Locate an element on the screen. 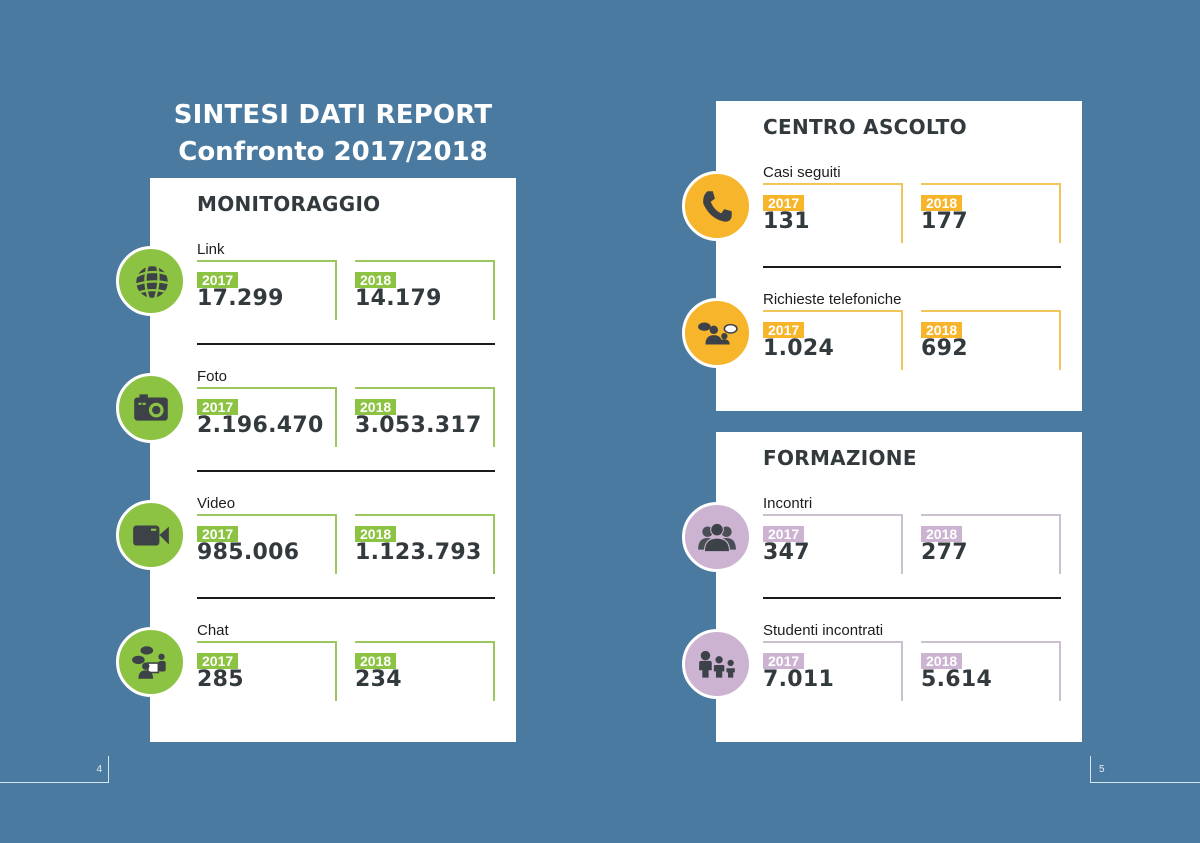 This screenshot has width=1200, height=843. value-2017: 347 is located at coordinates (786, 552).